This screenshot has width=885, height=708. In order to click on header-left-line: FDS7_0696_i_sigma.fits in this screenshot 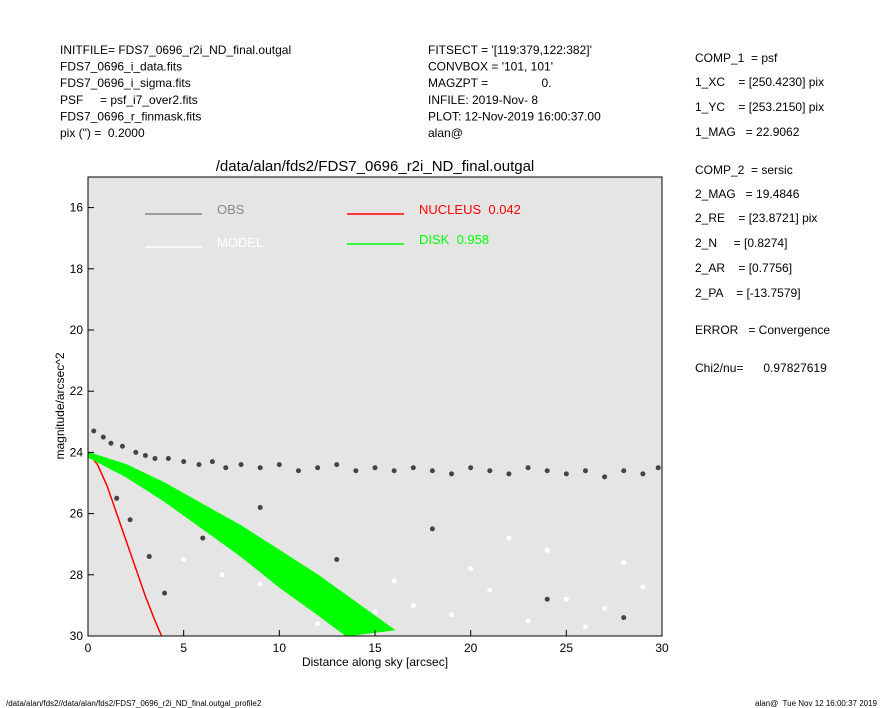, I will do `click(125, 83)`.